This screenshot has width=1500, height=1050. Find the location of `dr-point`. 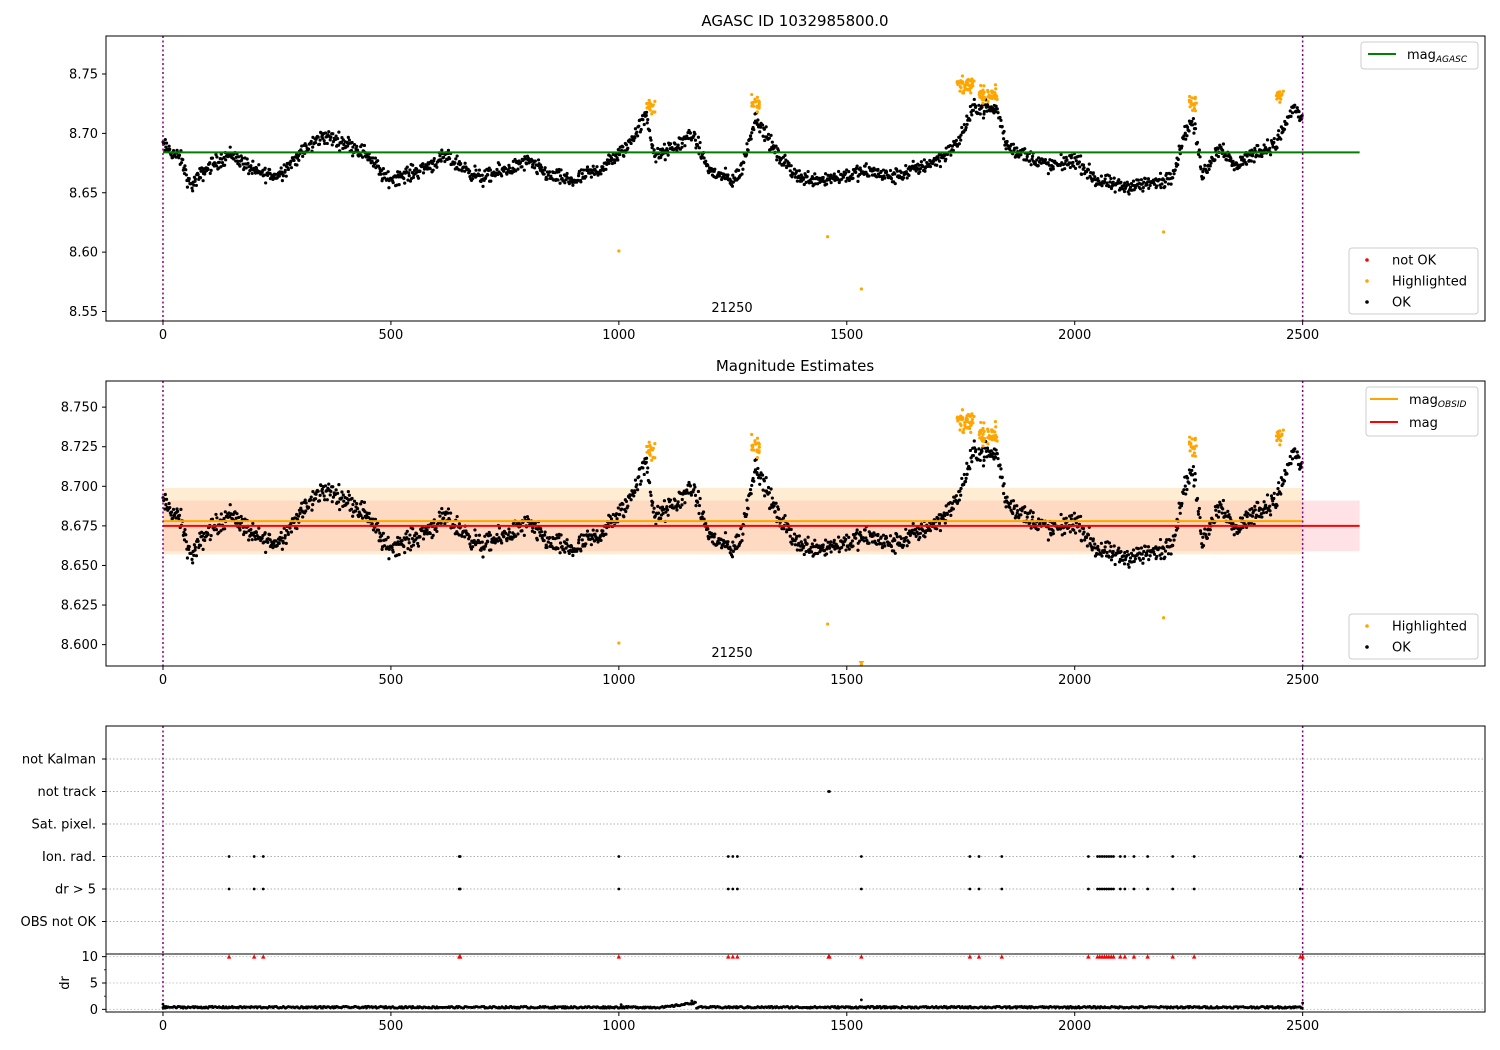

dr-point is located at coordinates (695, 1002).